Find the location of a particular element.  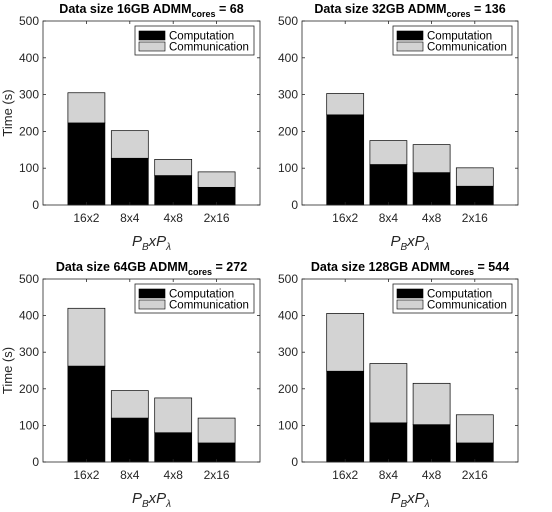

bar-computation-8x4 is located at coordinates (388, 442).